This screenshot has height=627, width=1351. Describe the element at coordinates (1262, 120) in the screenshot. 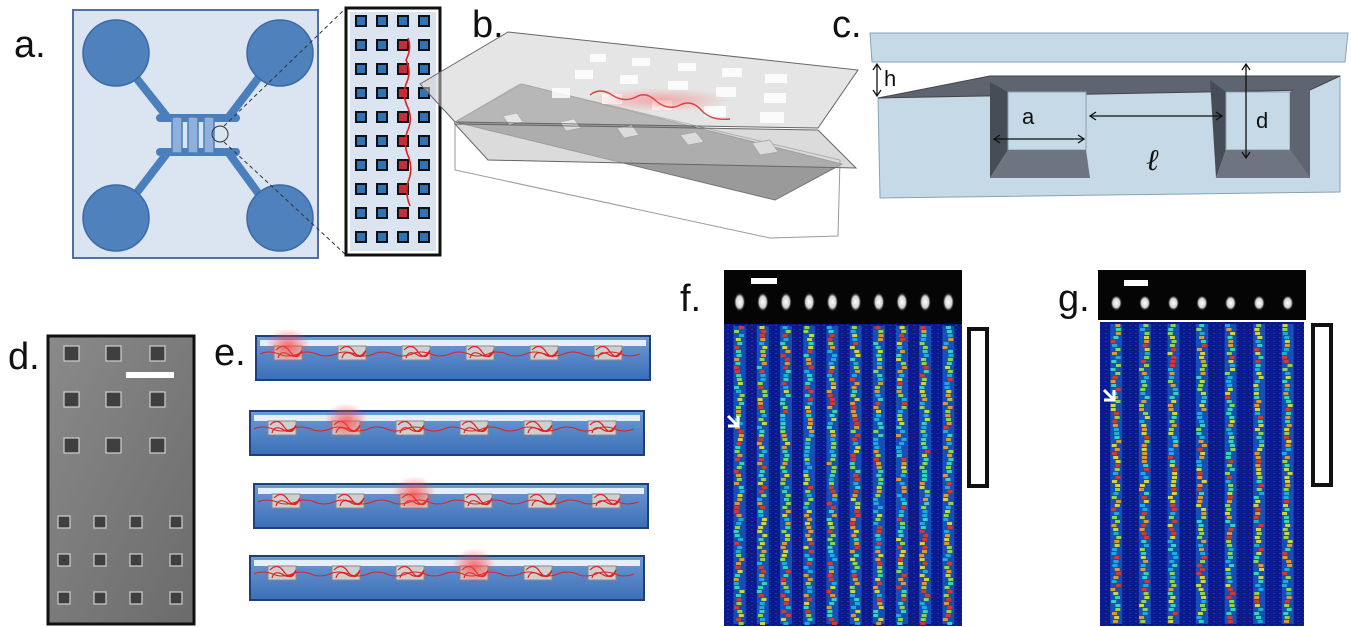

I see `dim-d-label: d` at that location.